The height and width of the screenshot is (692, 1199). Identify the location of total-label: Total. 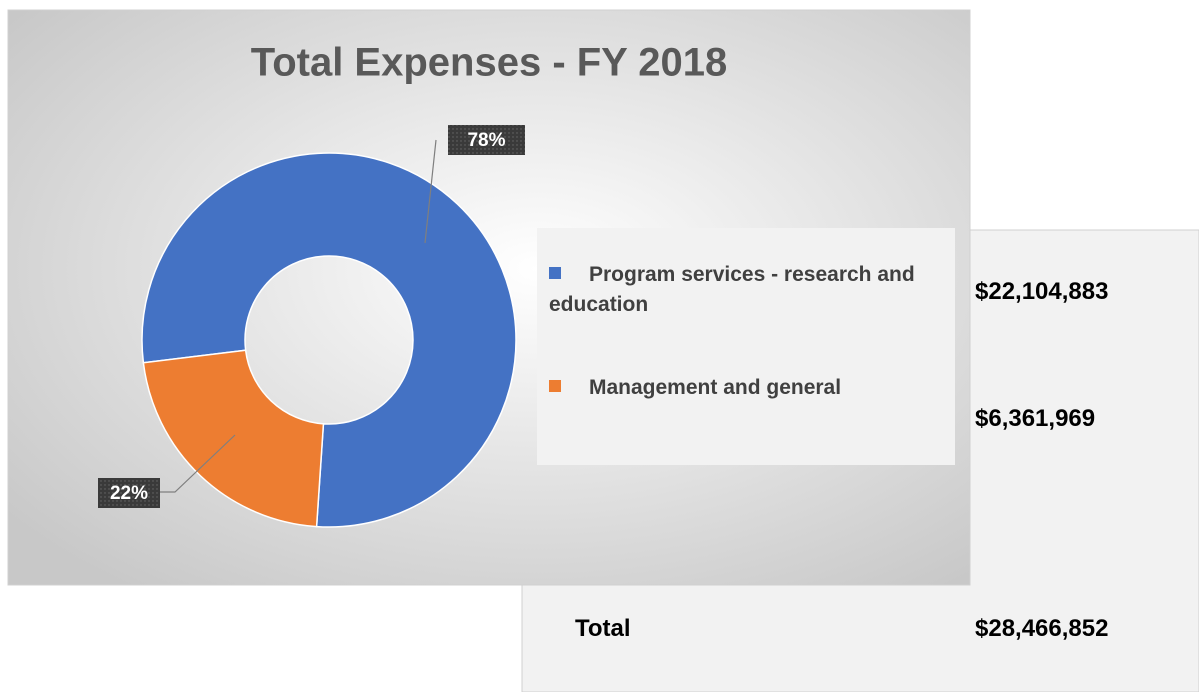
(603, 628).